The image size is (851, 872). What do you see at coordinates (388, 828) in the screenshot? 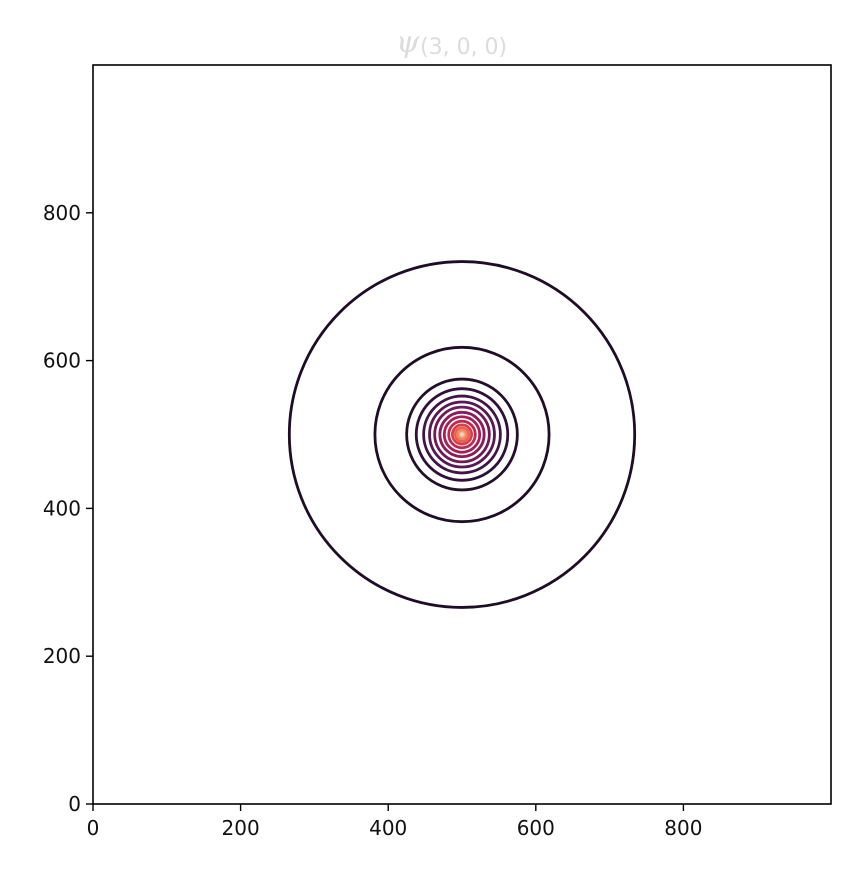
I see `x-tick-label: 400` at bounding box center [388, 828].